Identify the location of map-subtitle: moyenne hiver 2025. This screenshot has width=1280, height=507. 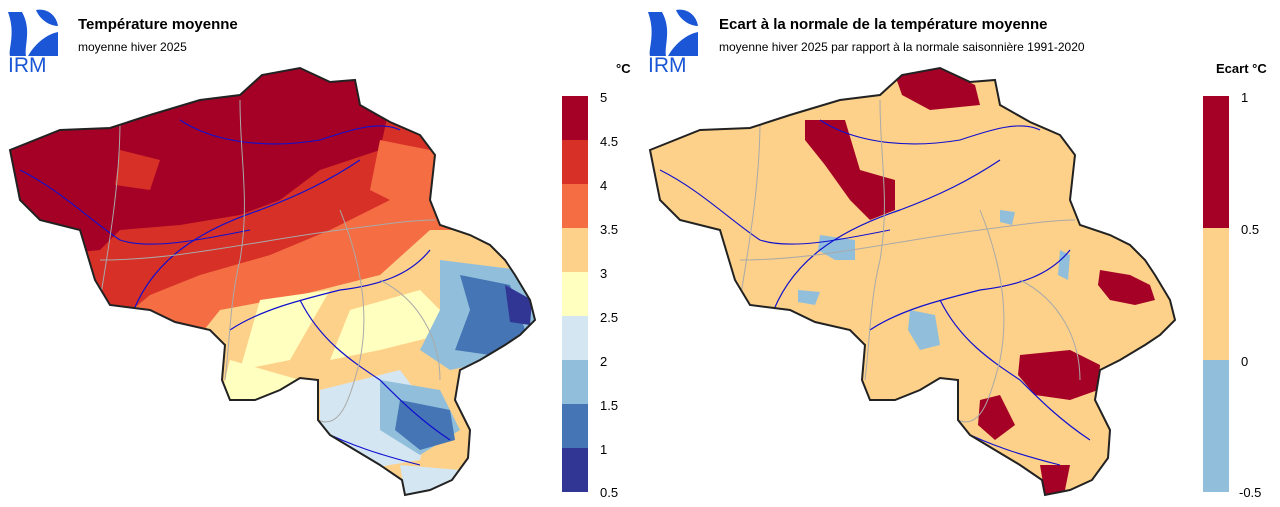
(132, 47).